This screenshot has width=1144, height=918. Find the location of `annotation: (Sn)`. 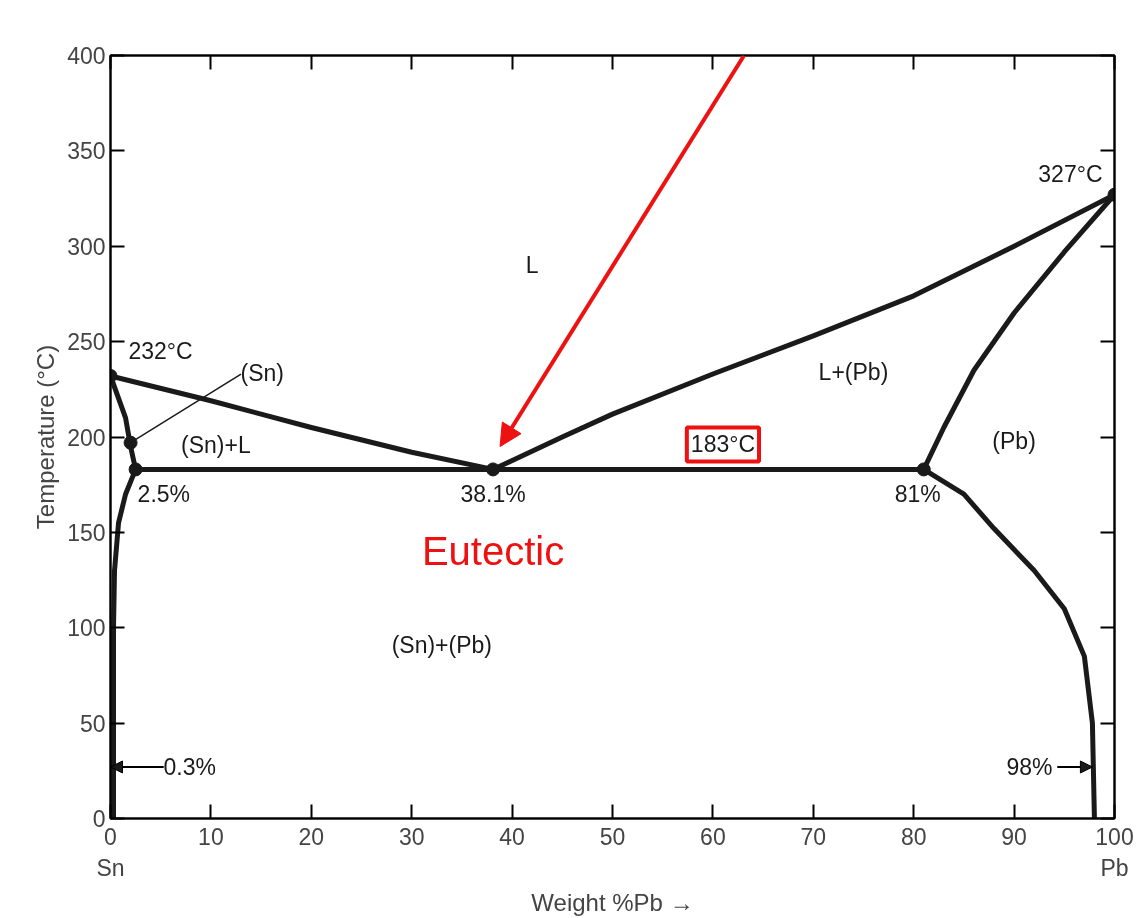

annotation: (Sn) is located at coordinates (262, 372).